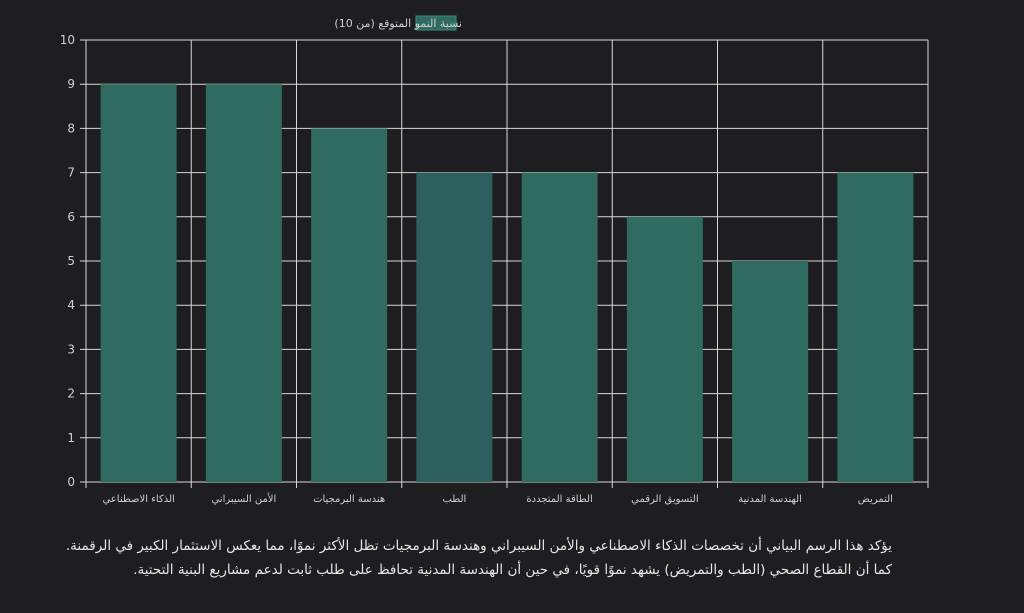  I want to click on y-tick-label: 3, so click(71, 349).